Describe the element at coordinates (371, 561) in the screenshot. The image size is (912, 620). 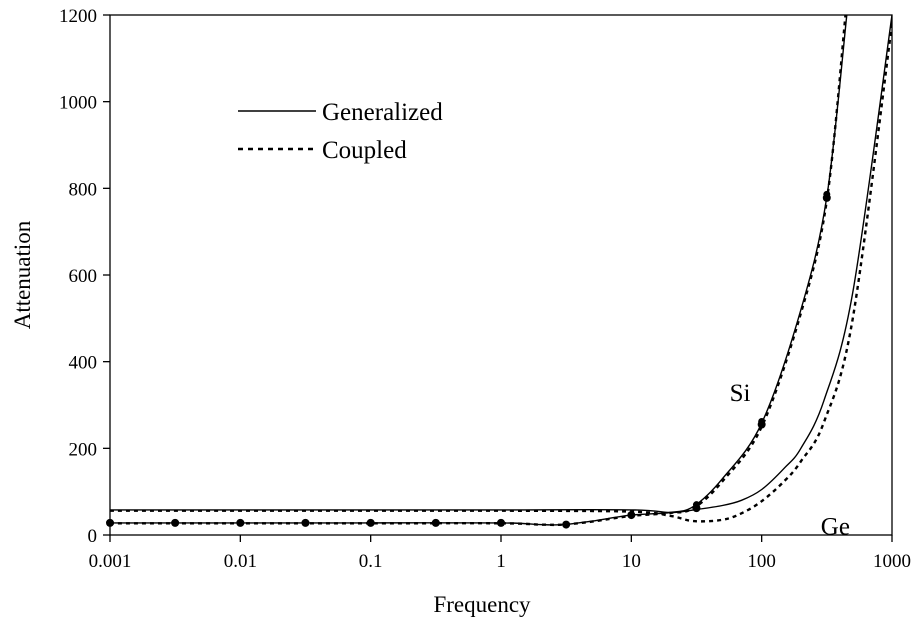
I see `x-tick-label: 0.1` at that location.